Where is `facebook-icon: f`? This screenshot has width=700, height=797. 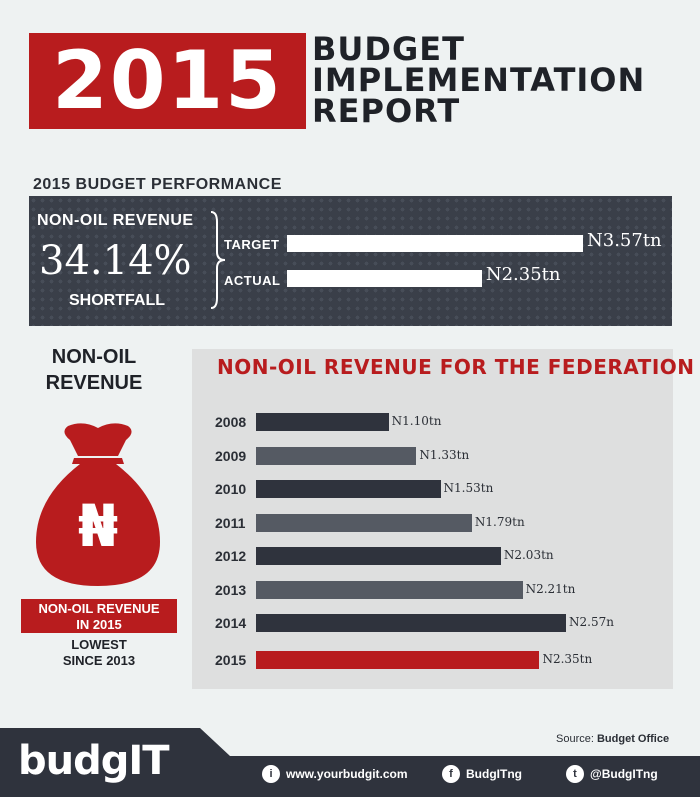 facebook-icon: f is located at coordinates (451, 774).